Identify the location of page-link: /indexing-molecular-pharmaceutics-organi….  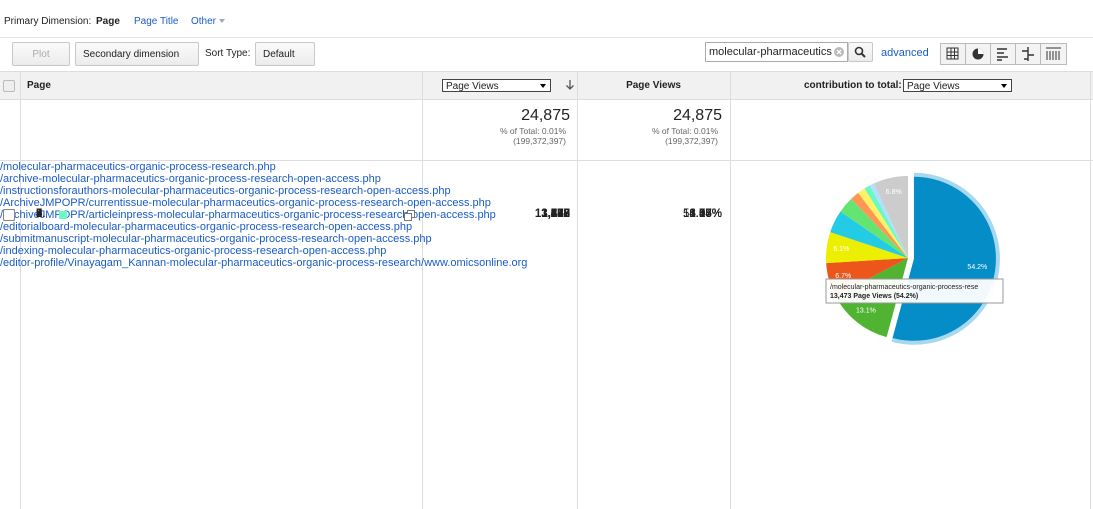
(193, 251).